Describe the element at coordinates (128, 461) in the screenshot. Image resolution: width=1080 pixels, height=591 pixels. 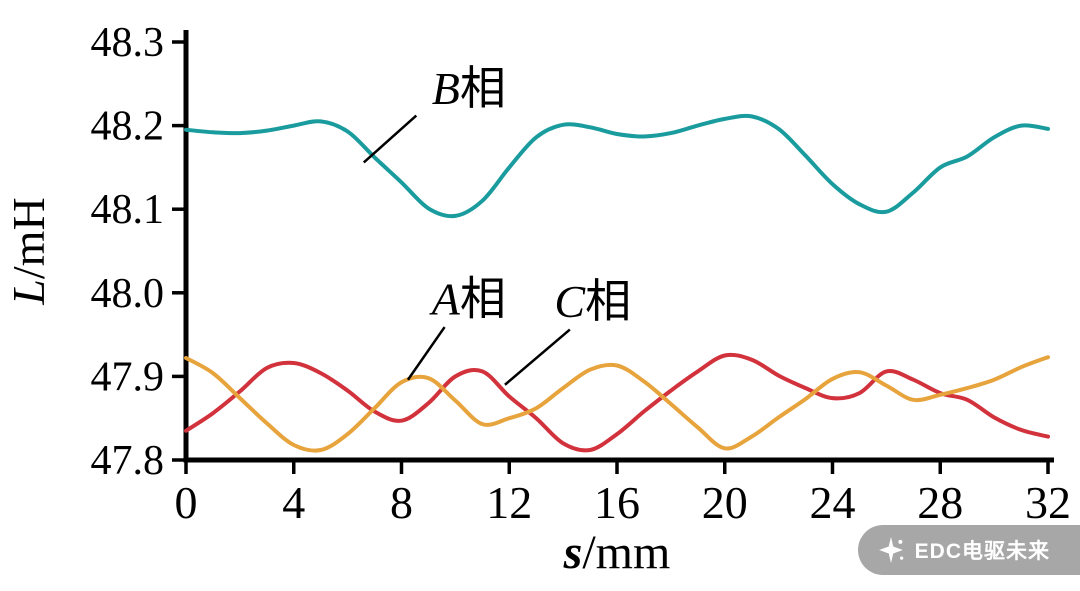
I see `y-tick-label: 47.8` at that location.